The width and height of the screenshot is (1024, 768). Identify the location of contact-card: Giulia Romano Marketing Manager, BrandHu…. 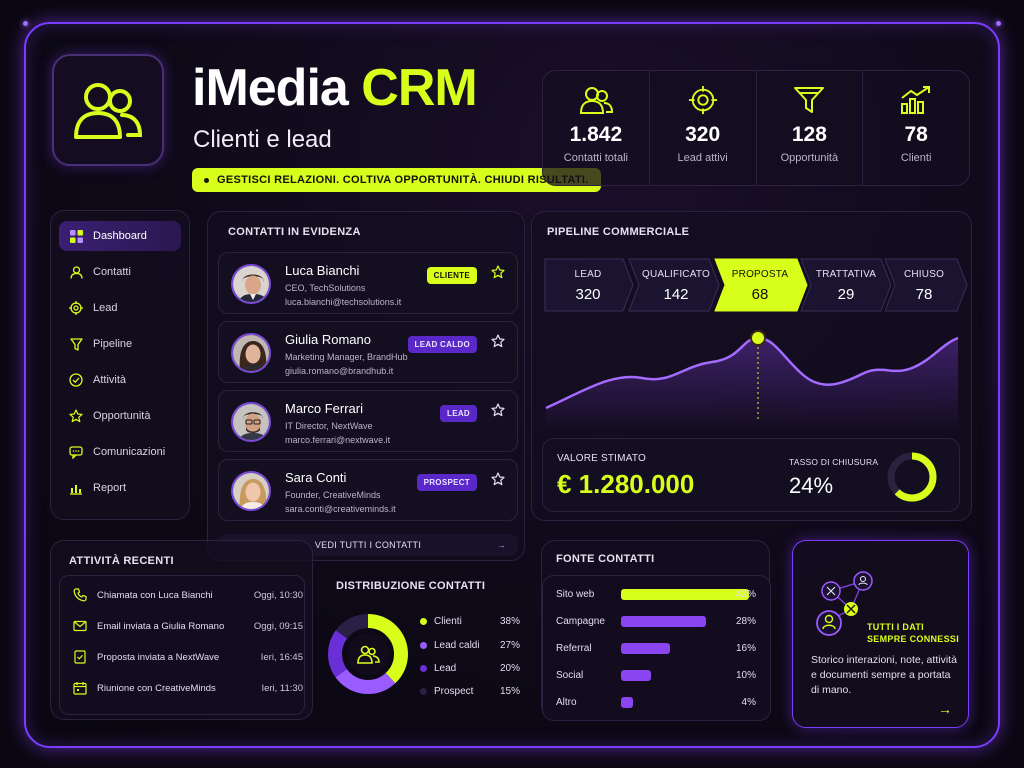
(368, 352).